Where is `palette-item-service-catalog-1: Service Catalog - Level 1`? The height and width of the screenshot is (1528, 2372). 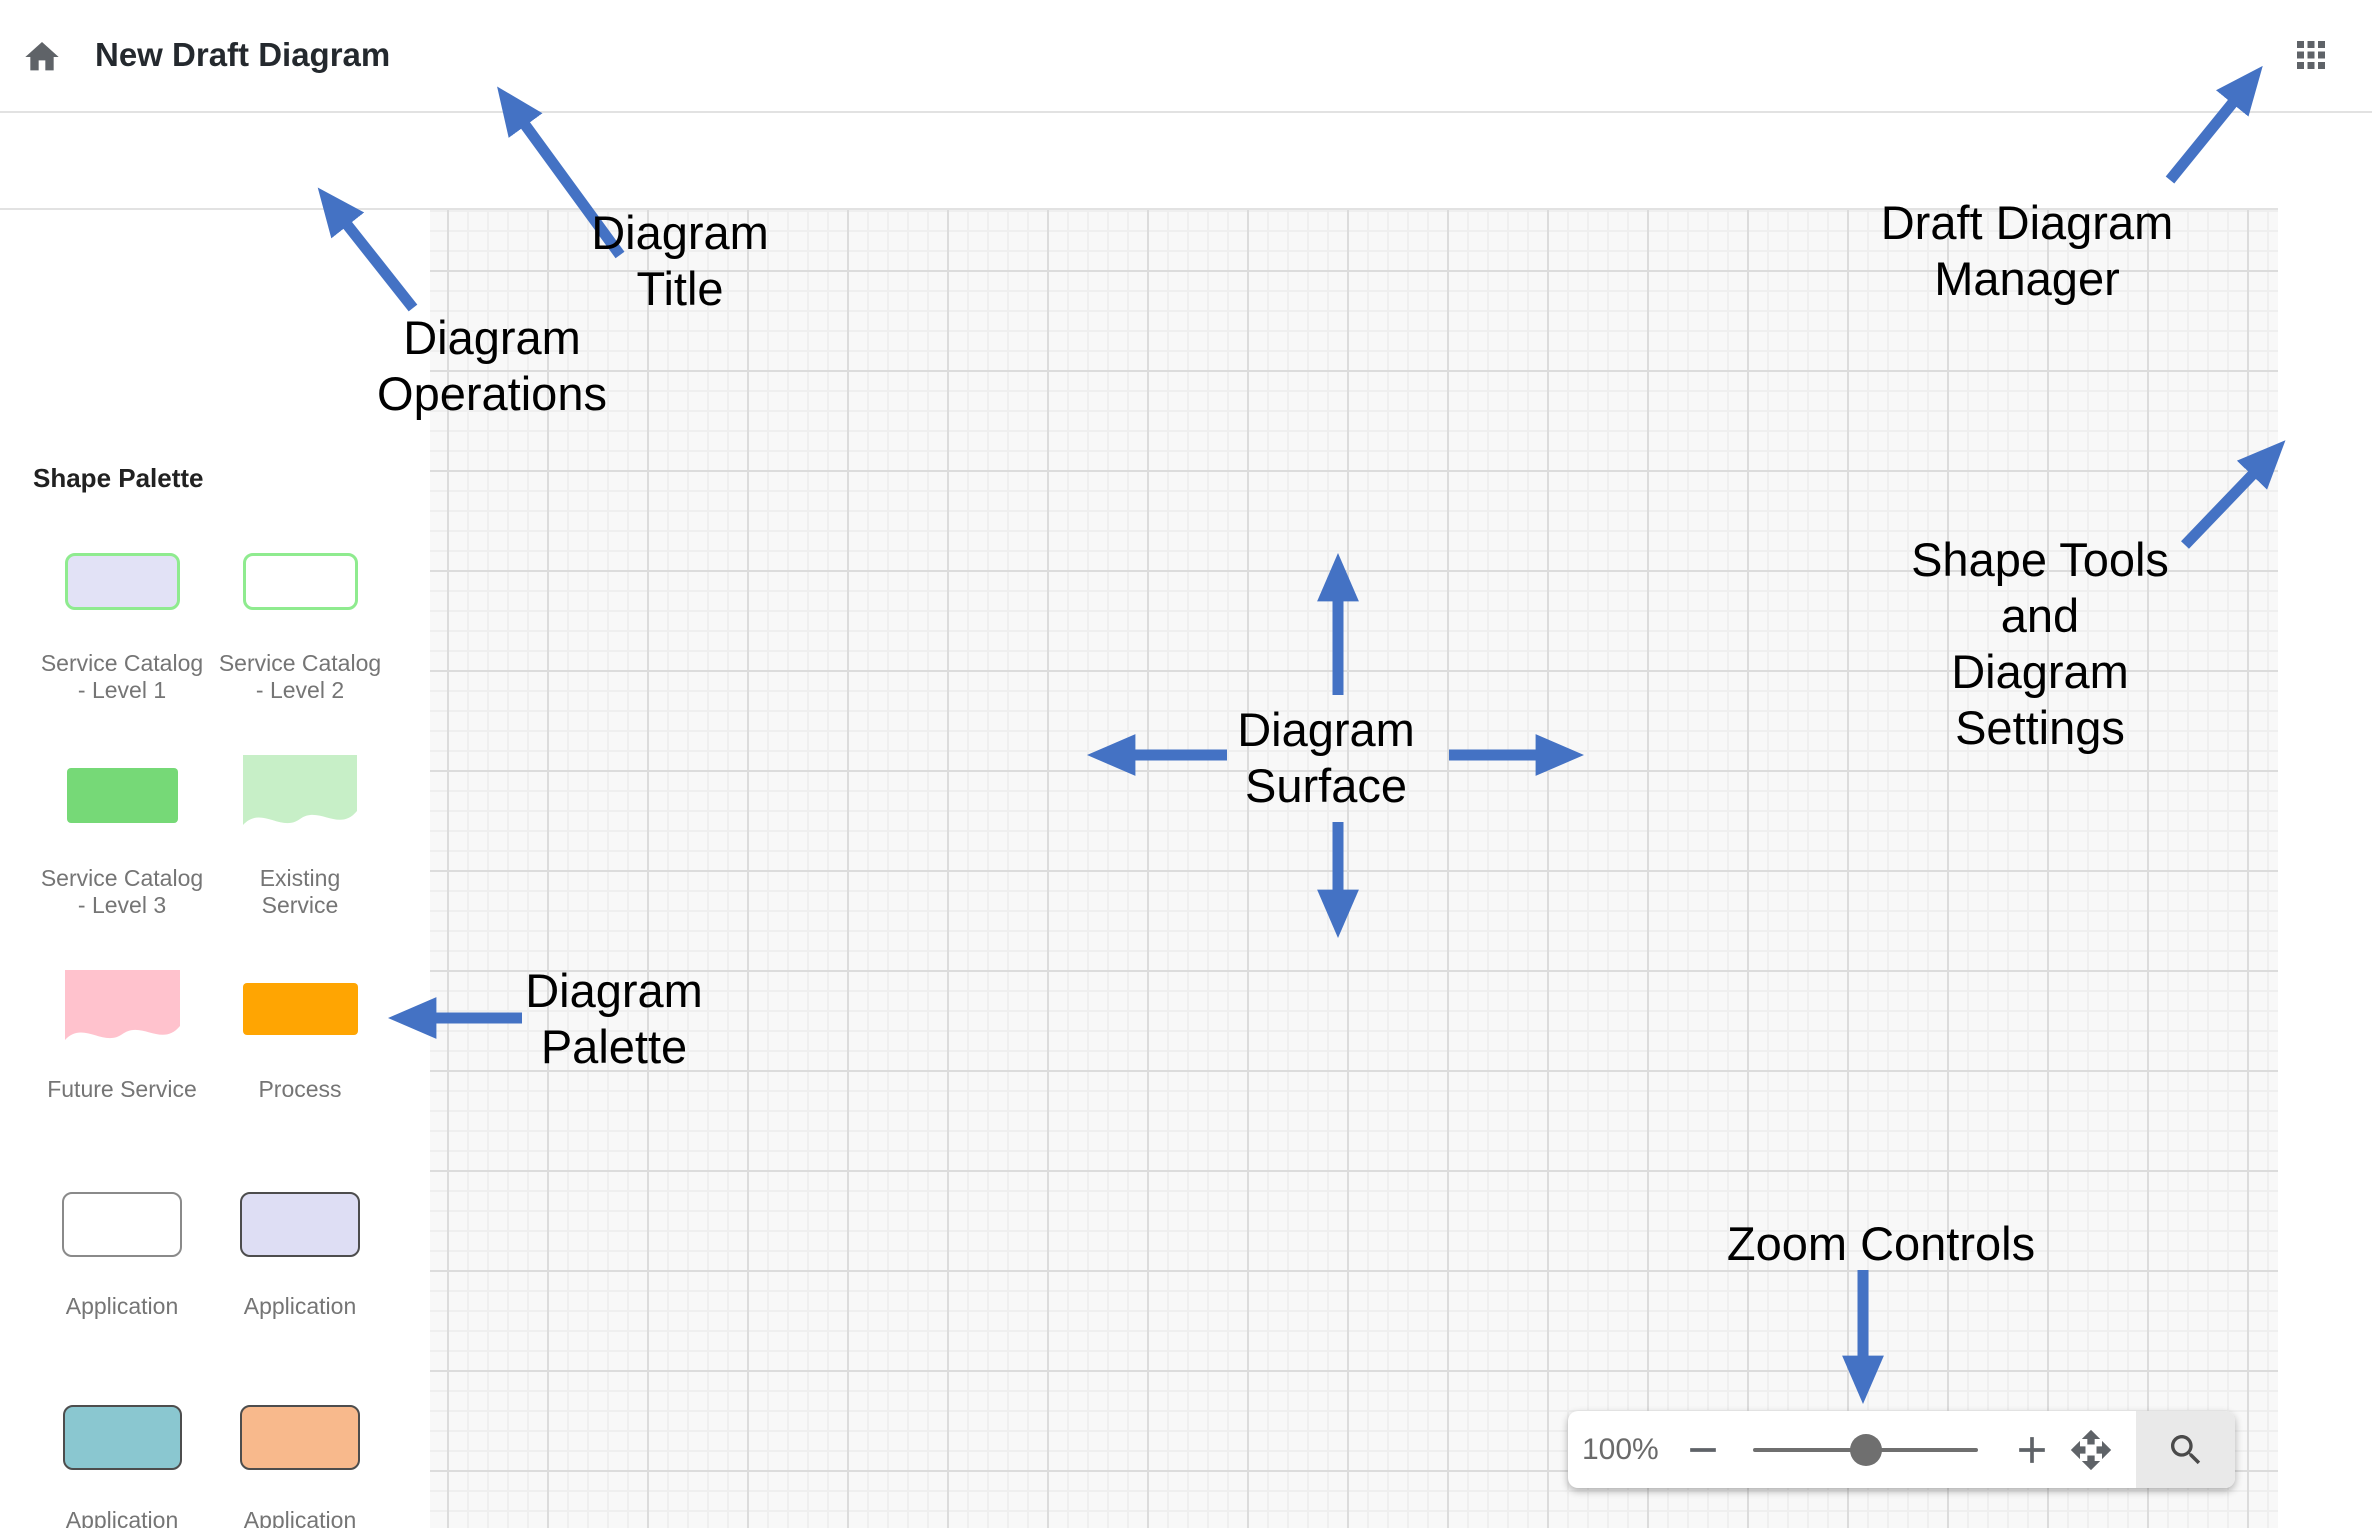 palette-item-service-catalog-1: Service Catalog - Level 1 is located at coordinates (122, 628).